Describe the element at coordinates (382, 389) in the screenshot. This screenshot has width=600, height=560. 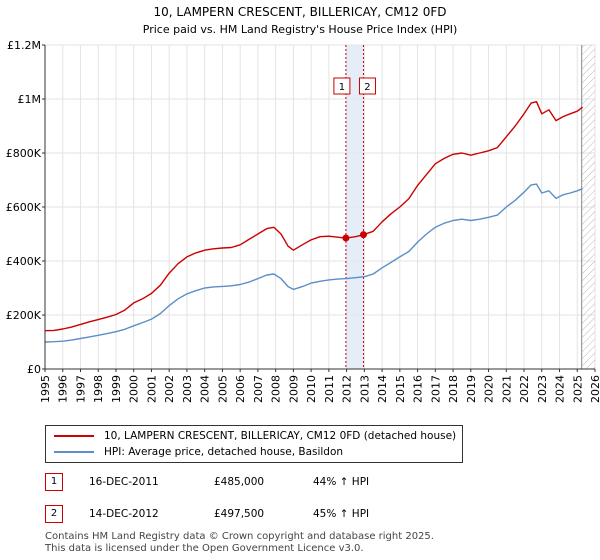
I see `x-tick-label: 2014` at that location.